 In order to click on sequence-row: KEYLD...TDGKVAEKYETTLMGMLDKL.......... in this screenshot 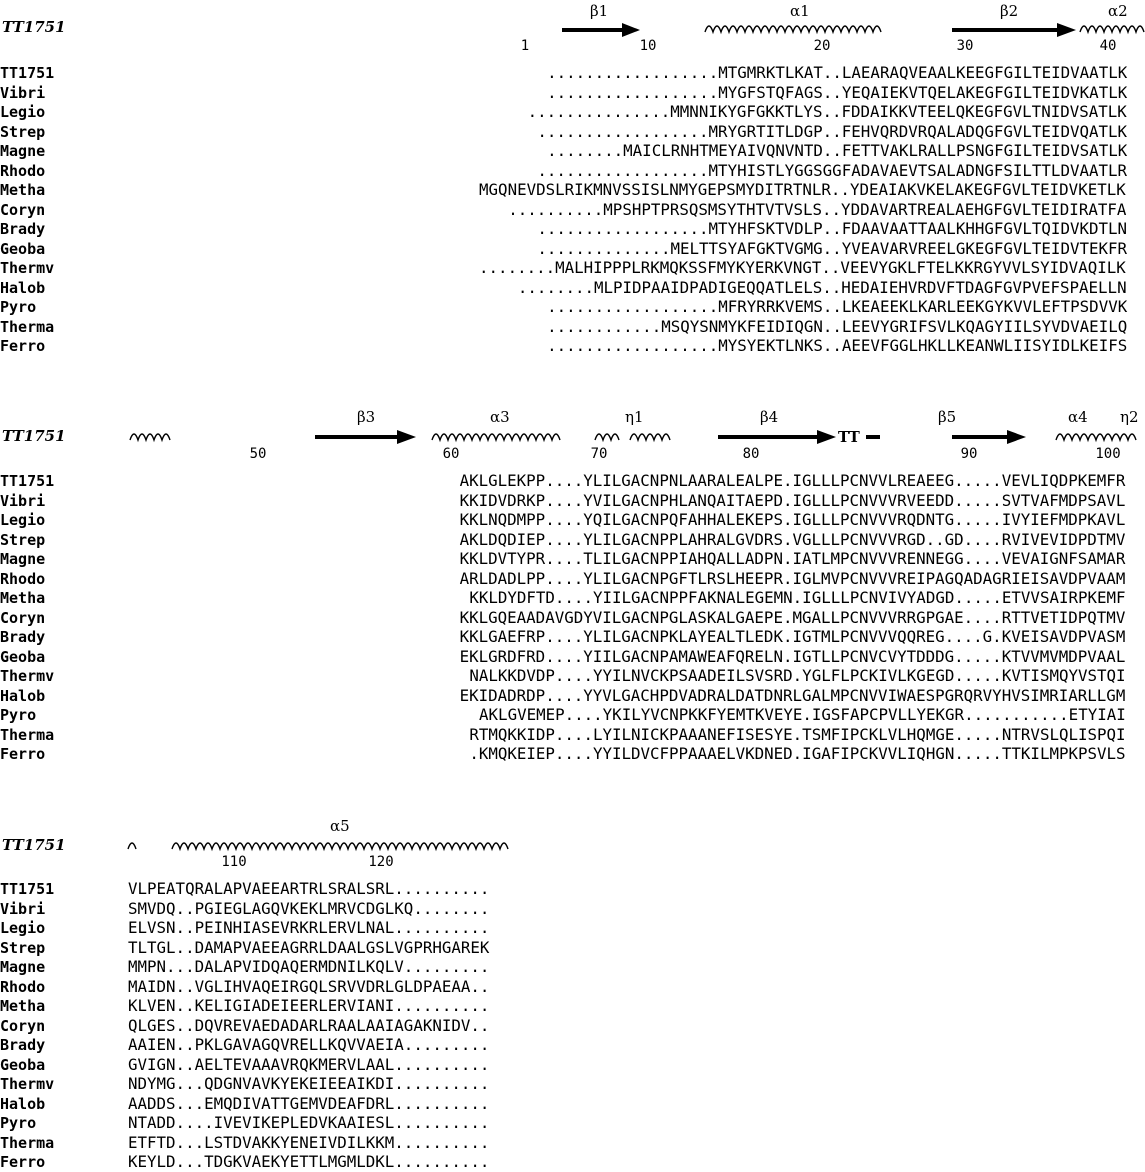, I will do `click(309, 1161)`.